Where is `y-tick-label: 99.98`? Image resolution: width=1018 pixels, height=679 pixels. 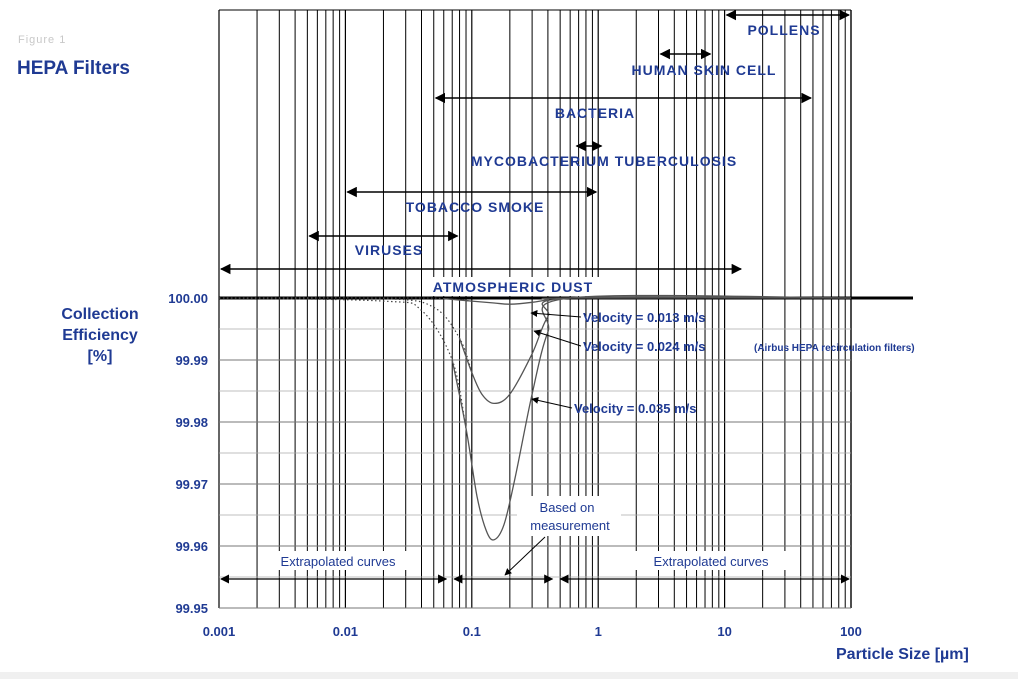 y-tick-label: 99.98 is located at coordinates (191, 422).